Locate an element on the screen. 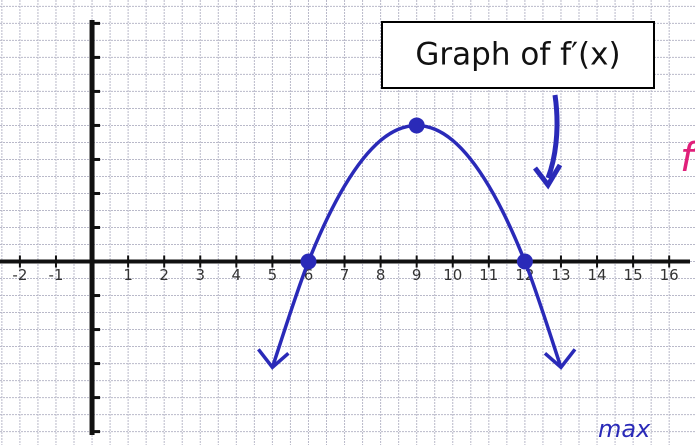  annotation: f′( is located at coordinates (687, 158).